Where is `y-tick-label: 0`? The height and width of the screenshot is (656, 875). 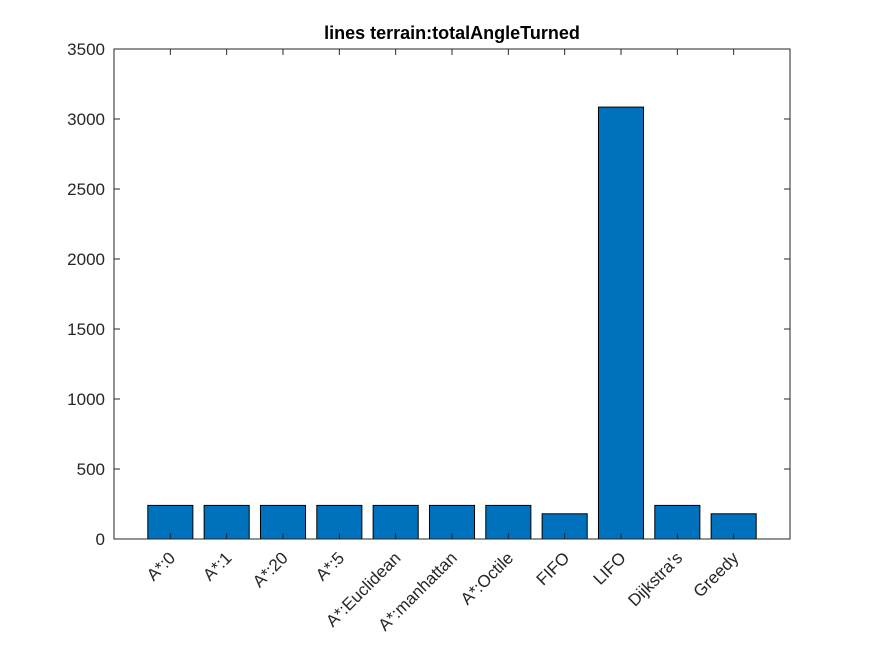
y-tick-label: 0 is located at coordinates (100, 539).